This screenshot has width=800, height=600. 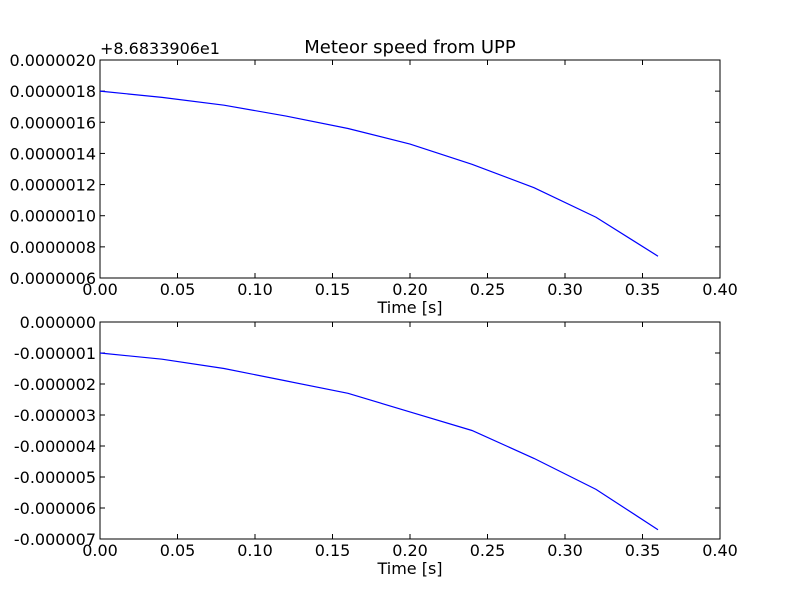 What do you see at coordinates (55, 446) in the screenshot?
I see `y-tick-label: -0.000004` at bounding box center [55, 446].